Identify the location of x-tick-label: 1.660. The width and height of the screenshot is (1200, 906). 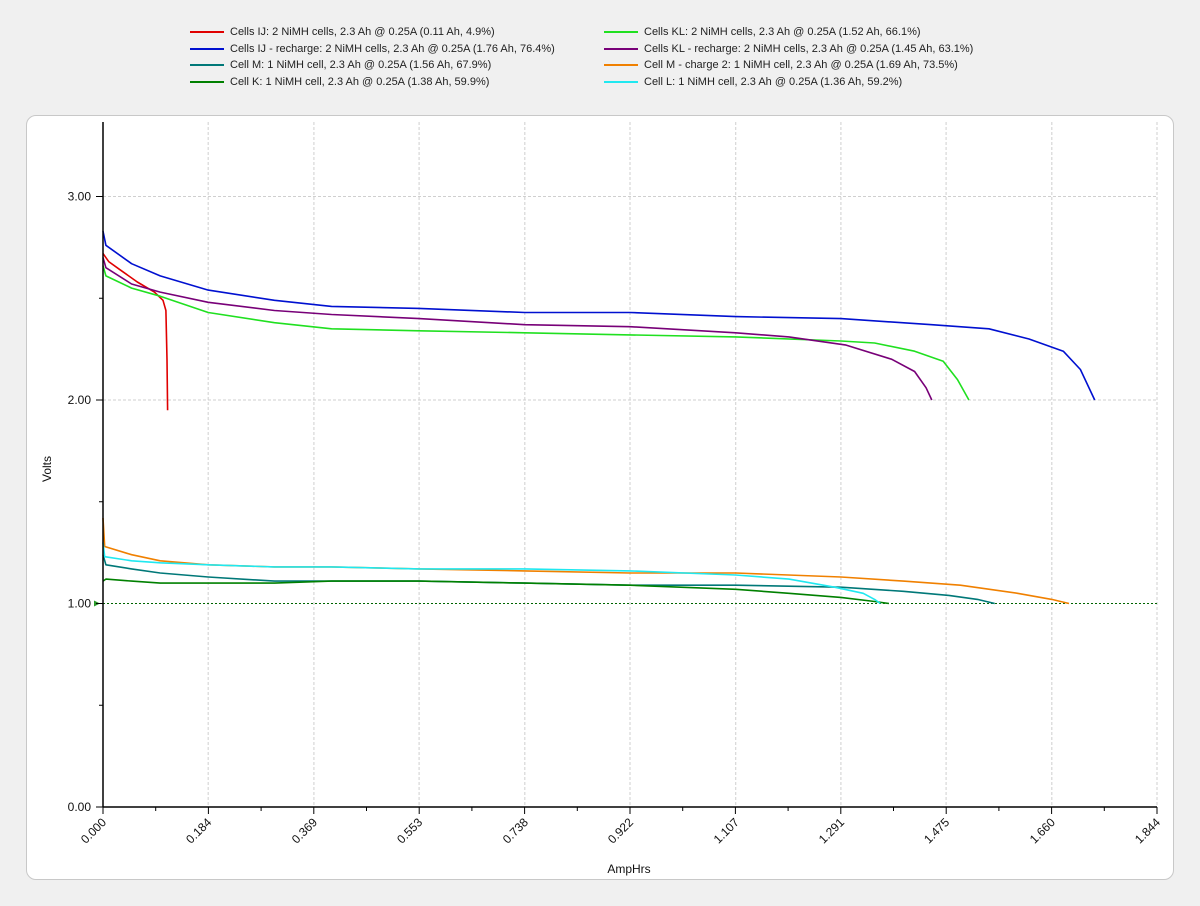
(1042, 830).